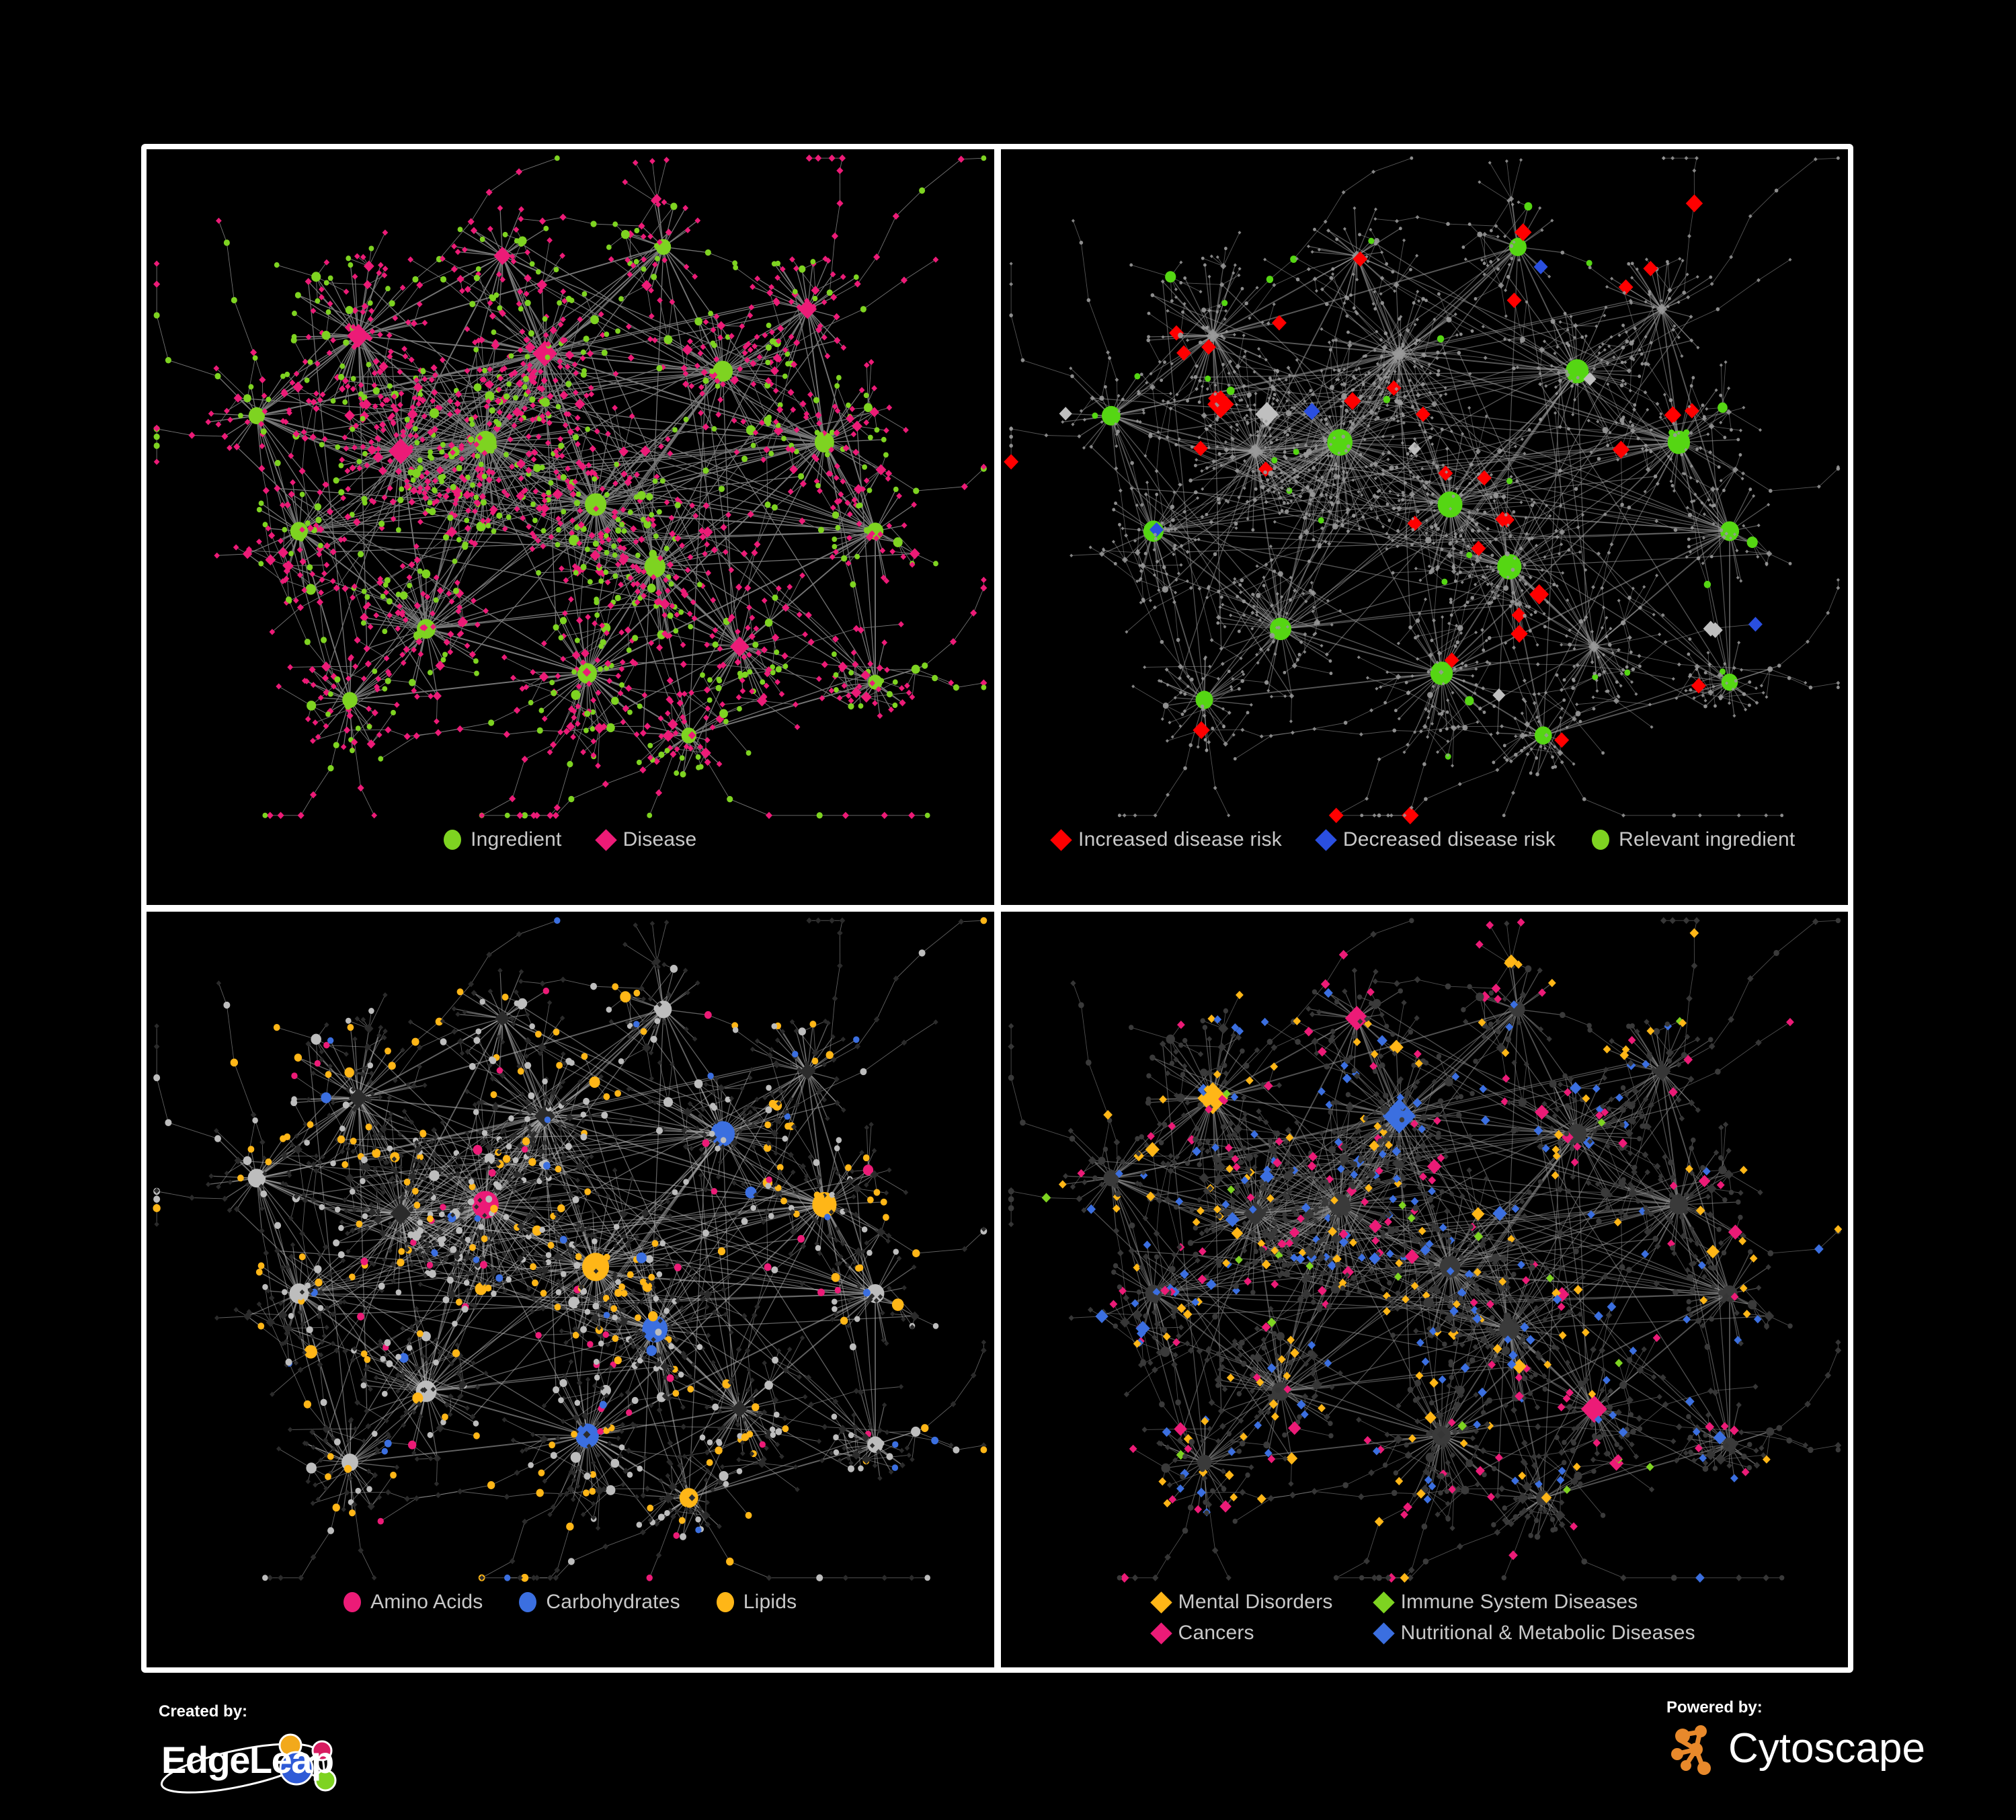 The width and height of the screenshot is (2016, 1820). What do you see at coordinates (322, 1751) in the screenshot?
I see `edgeleap-node-pink-icon` at bounding box center [322, 1751].